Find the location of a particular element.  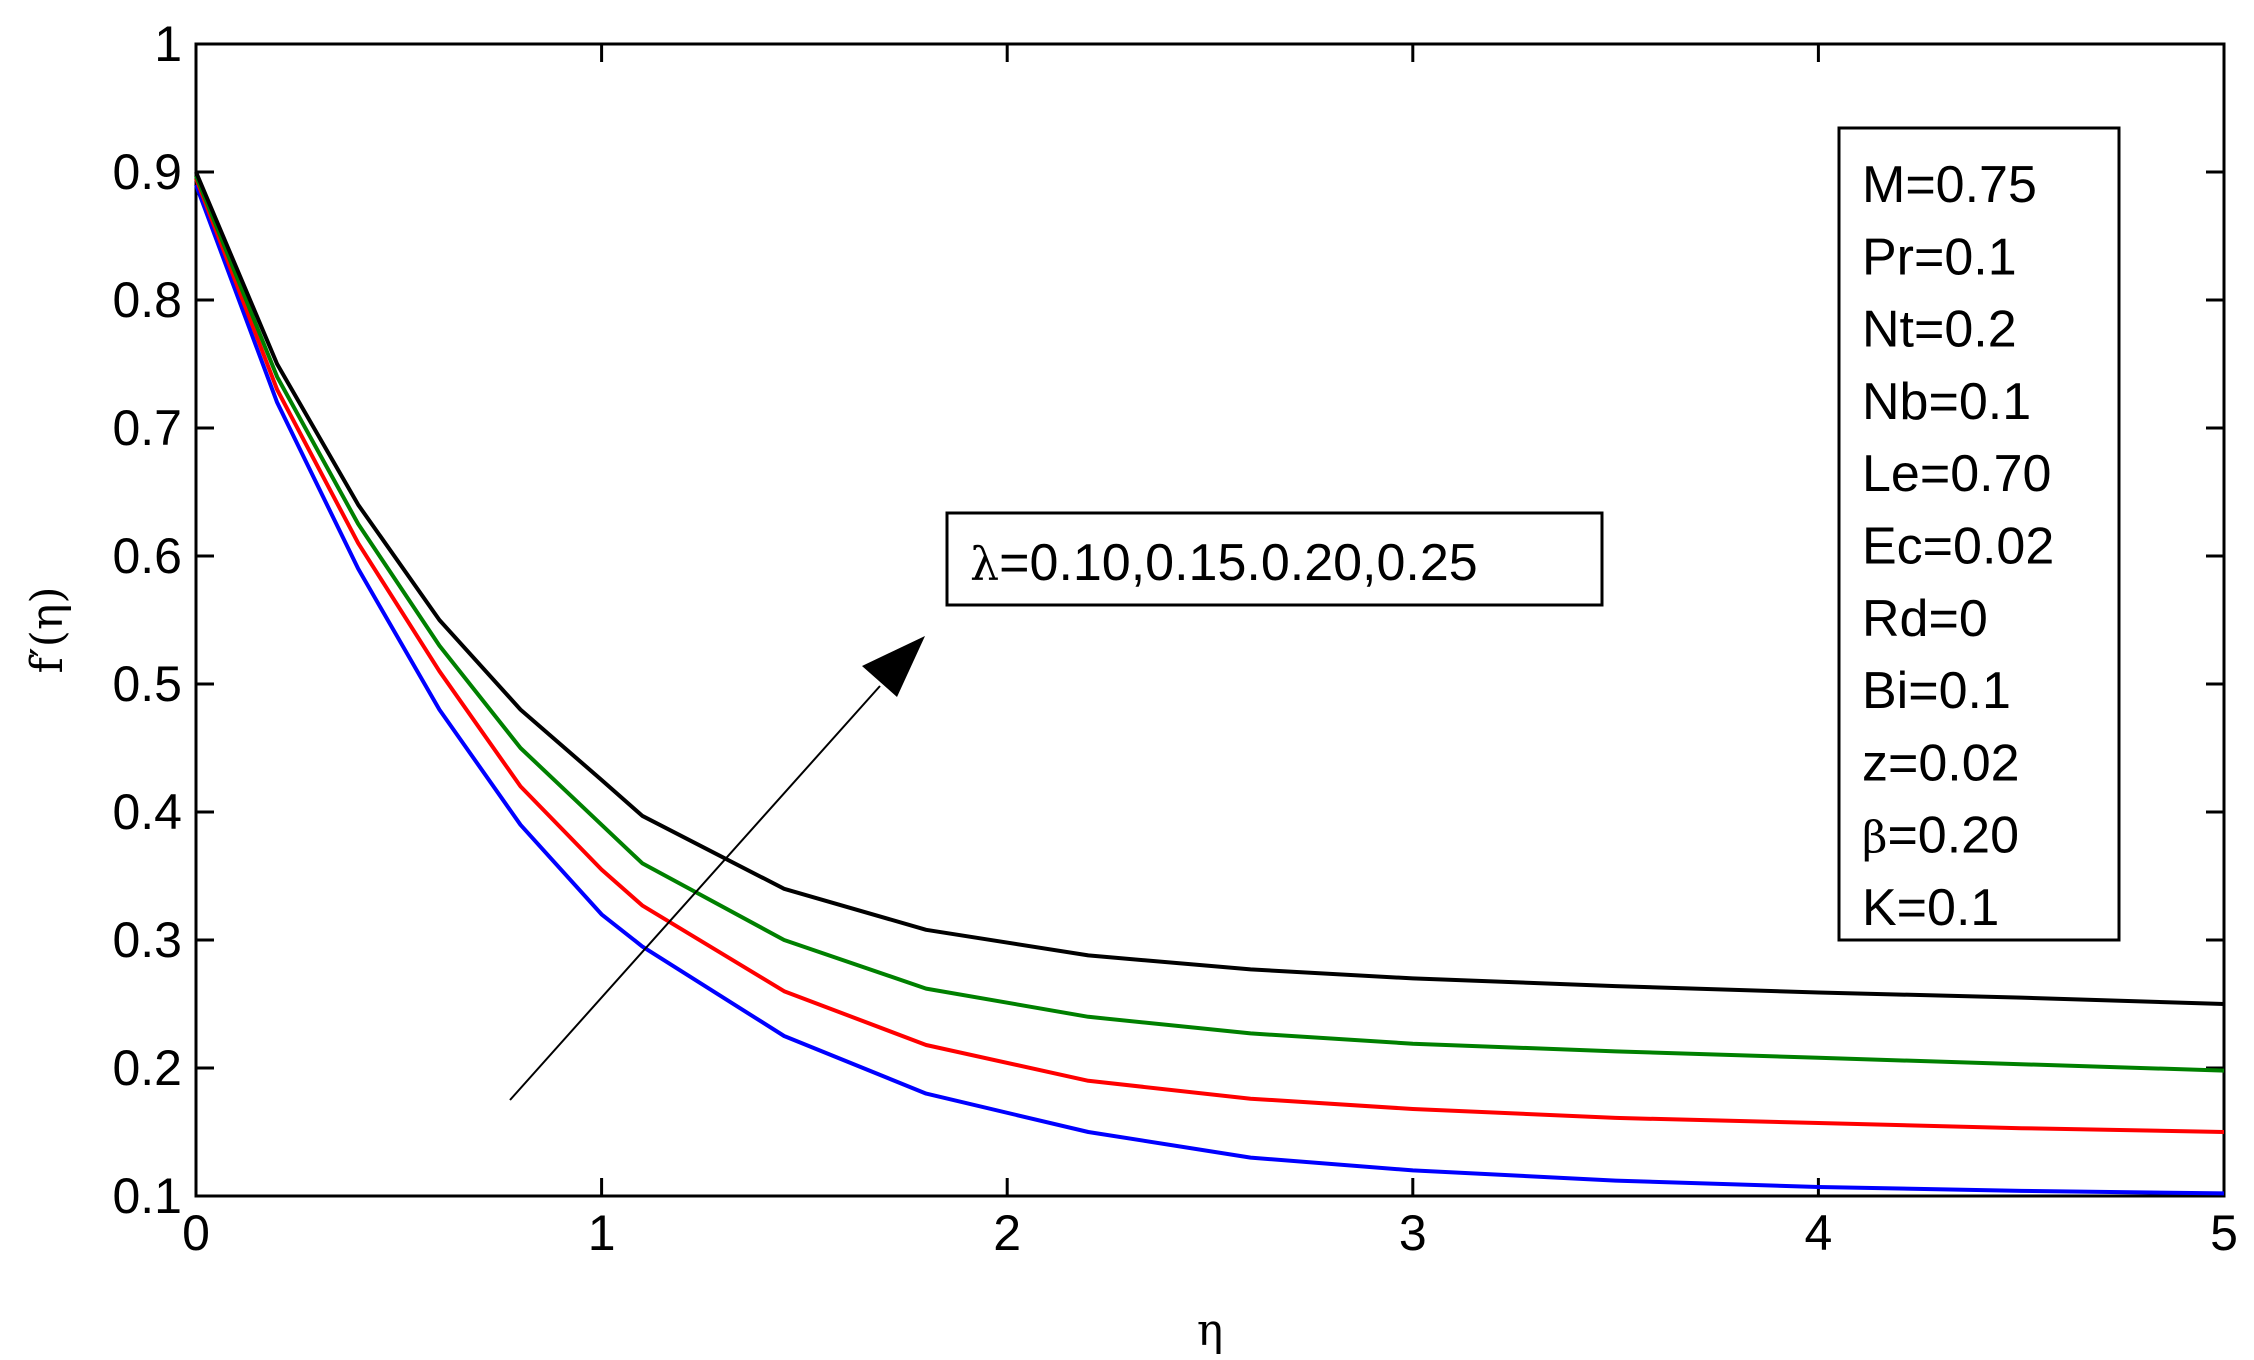

parameter-text: Ec=0.02 is located at coordinates (1958, 547).